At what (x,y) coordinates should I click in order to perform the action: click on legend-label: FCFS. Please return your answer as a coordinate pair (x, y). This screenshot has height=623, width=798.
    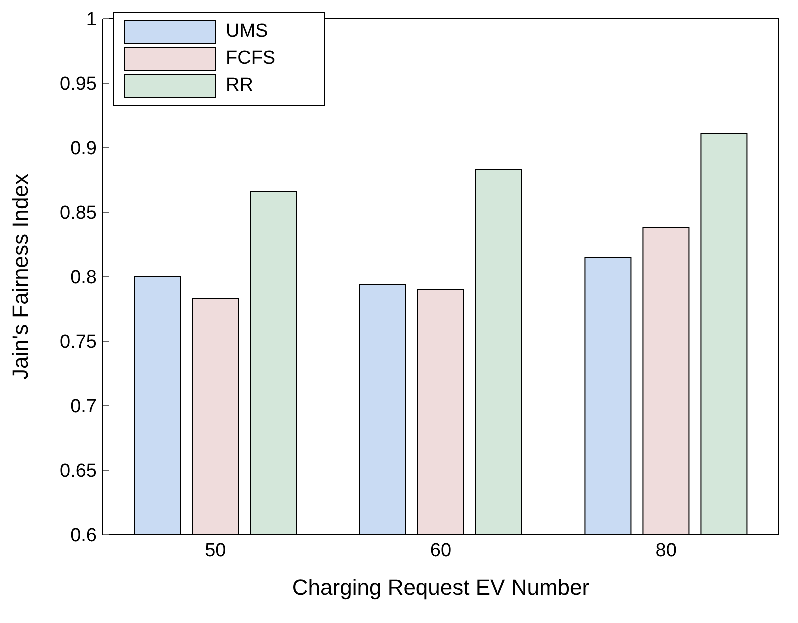
    Looking at the image, I should click on (251, 59).